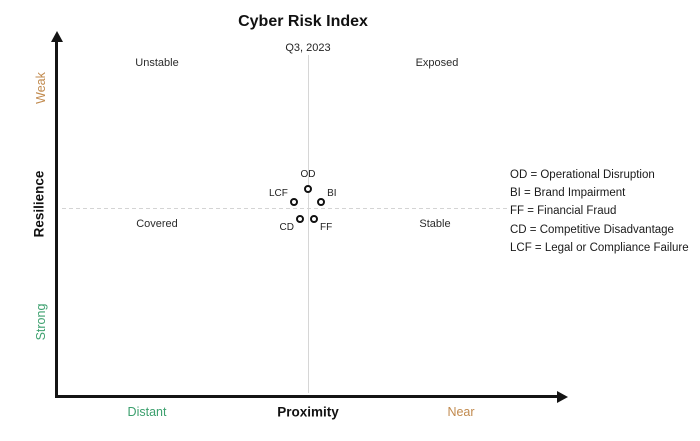 This screenshot has width=700, height=441. I want to click on quadrant-label-bottom-left: Covered, so click(157, 224).